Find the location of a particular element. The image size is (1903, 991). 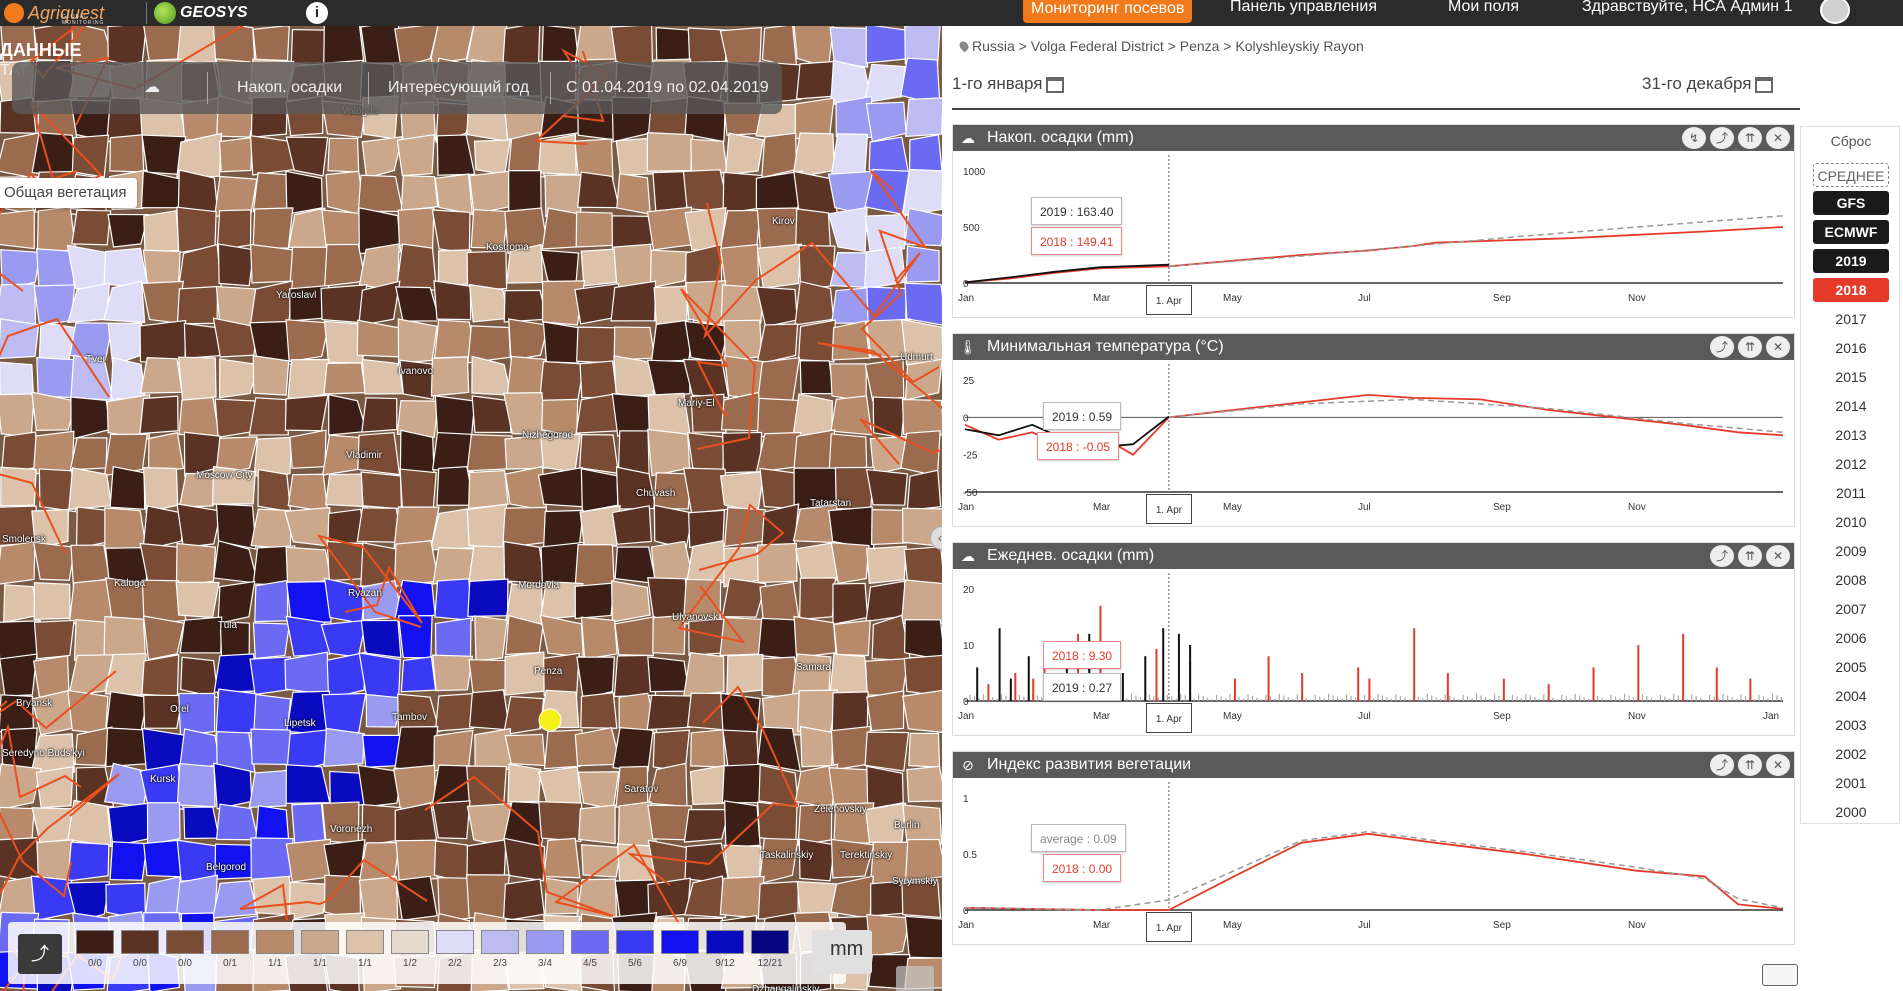

year-option: GFS is located at coordinates (1851, 203).